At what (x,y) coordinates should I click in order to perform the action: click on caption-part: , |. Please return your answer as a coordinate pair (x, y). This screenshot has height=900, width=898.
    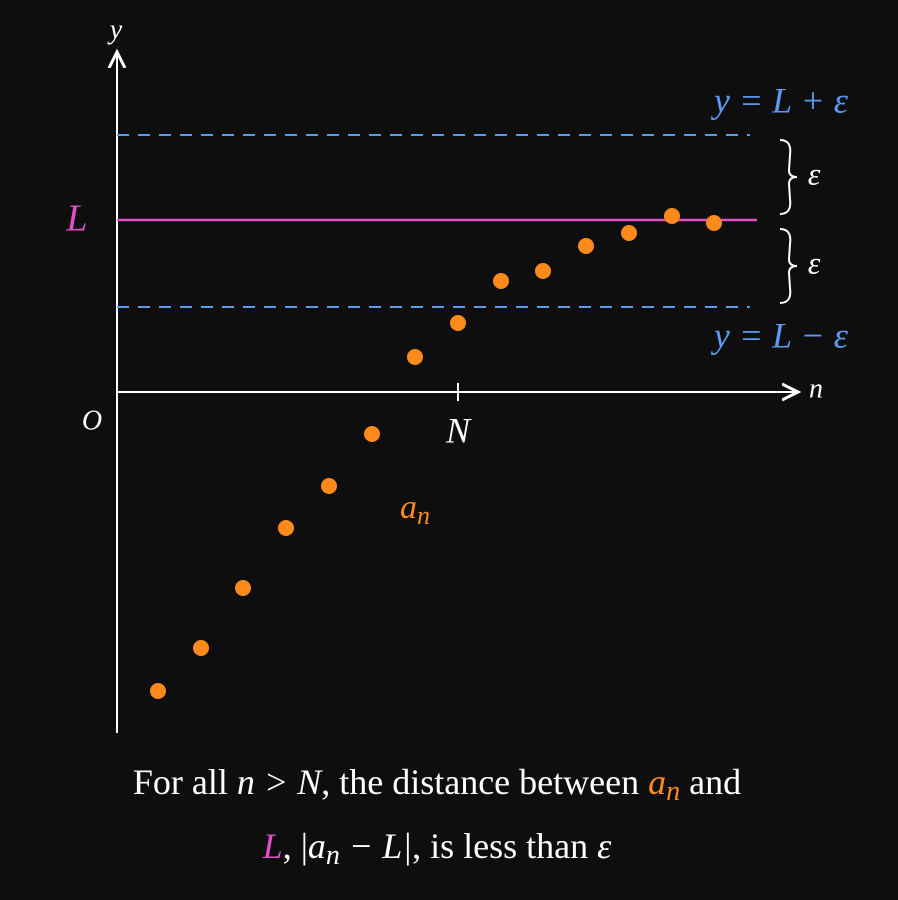
    Looking at the image, I should click on (295, 846).